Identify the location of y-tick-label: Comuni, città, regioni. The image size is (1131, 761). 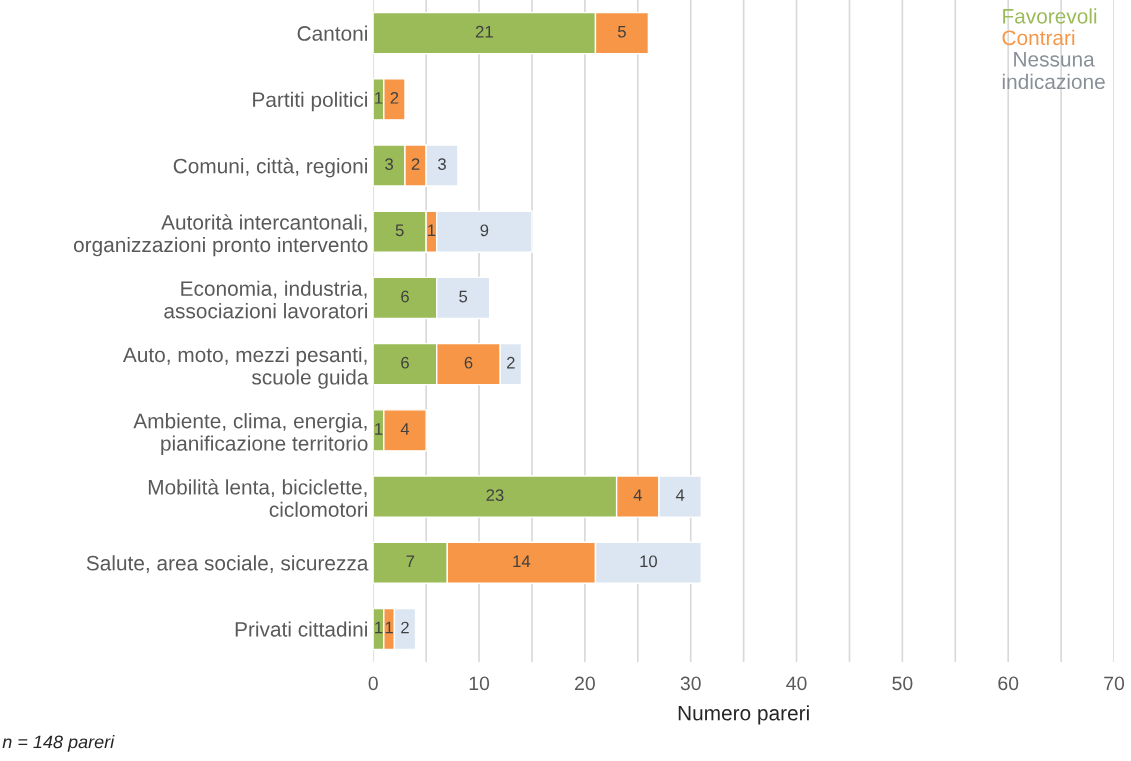
(270, 167).